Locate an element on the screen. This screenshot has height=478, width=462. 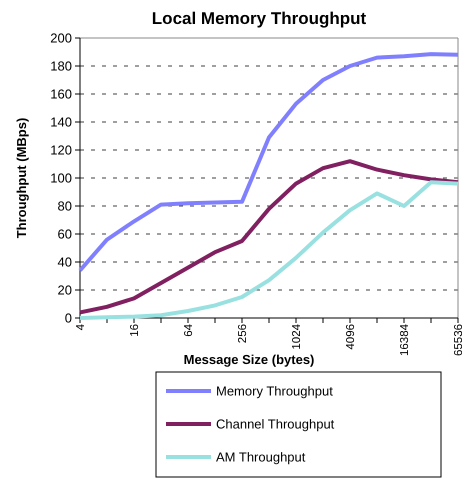
y-tick-label: 160 is located at coordinates (61, 94).